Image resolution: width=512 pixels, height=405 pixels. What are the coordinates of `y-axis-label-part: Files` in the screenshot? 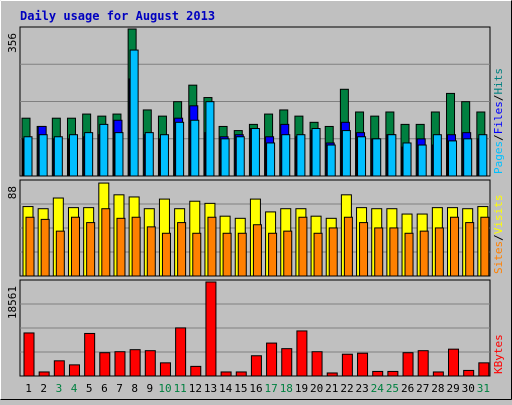 It's located at (498, 117).